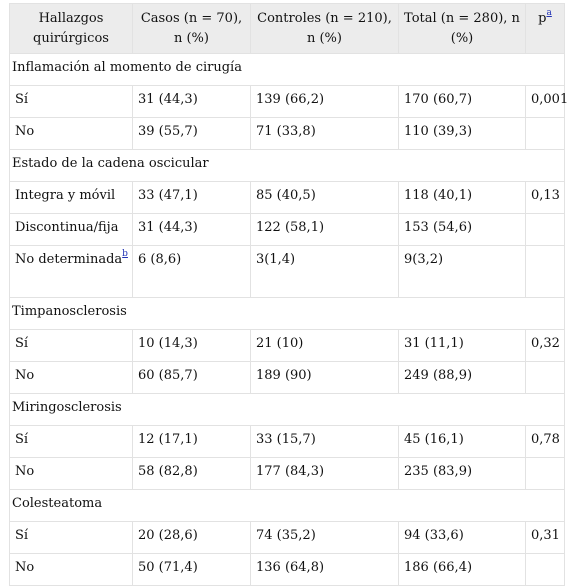 This screenshot has width=574, height=586. What do you see at coordinates (191, 345) in the screenshot?
I see `cases-cell: 10 (14,3)` at bounding box center [191, 345].